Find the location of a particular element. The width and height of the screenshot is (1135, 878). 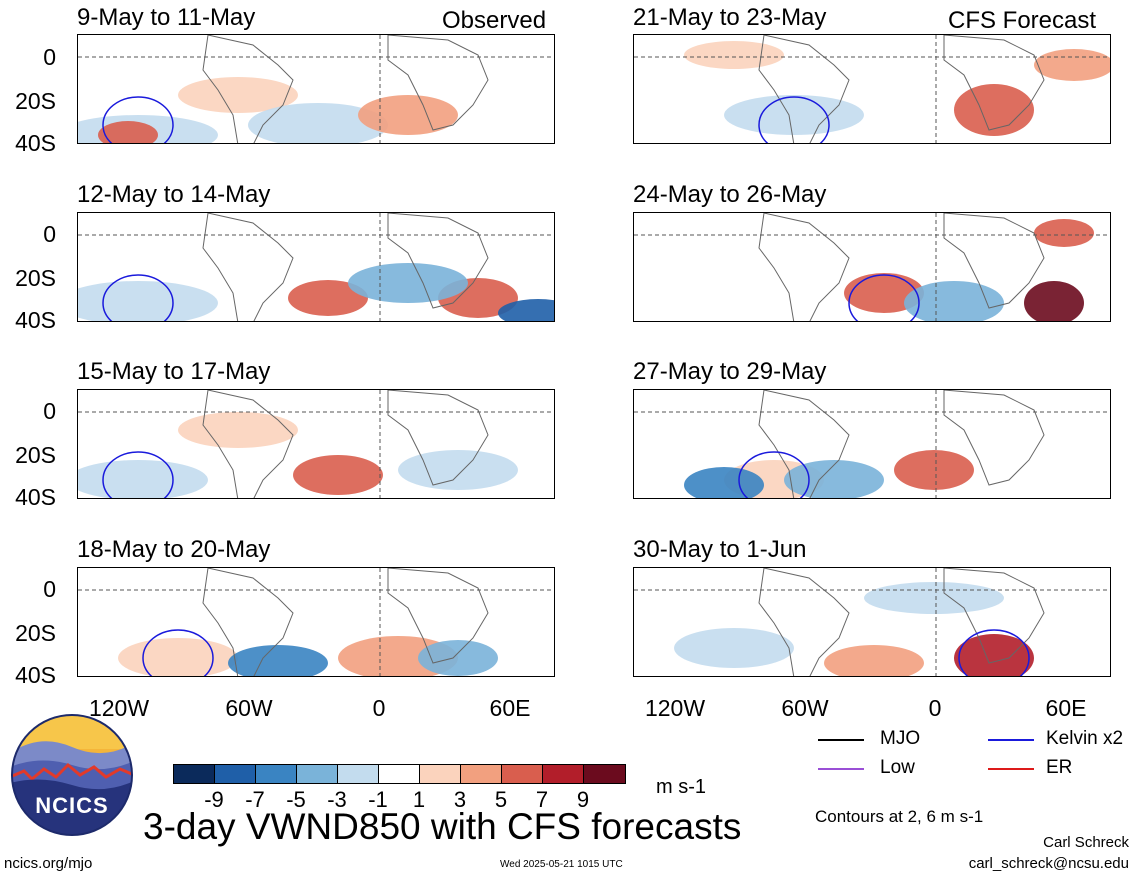

legend-kelvin-line is located at coordinates (1011, 740).